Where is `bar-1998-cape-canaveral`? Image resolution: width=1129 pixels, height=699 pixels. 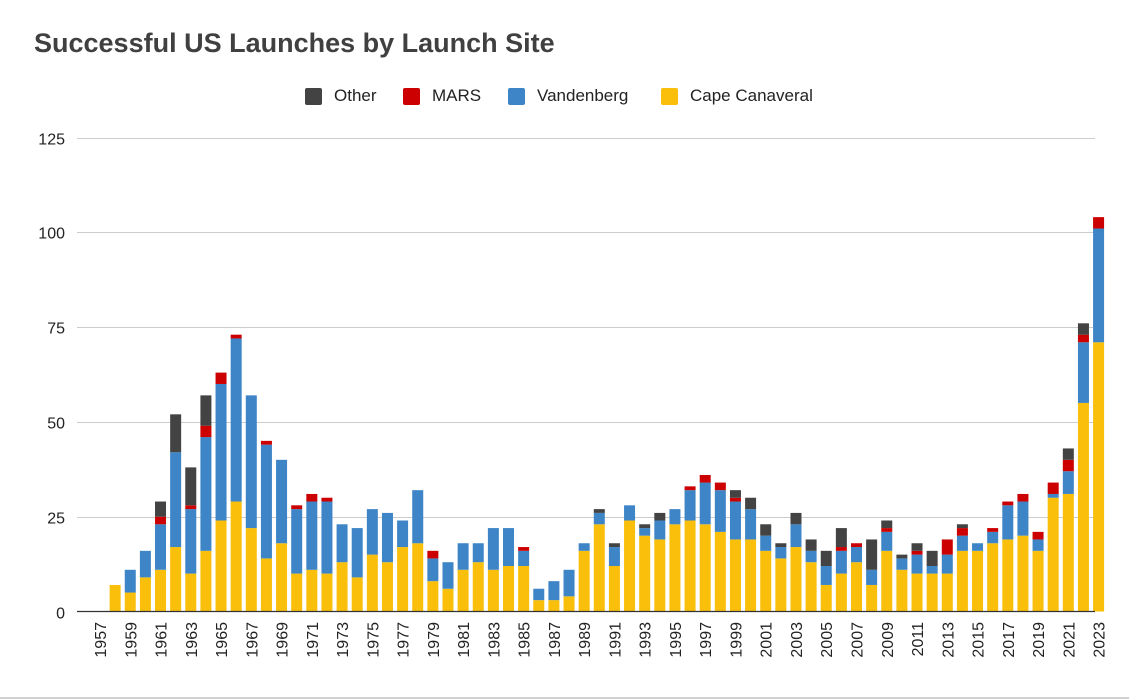 bar-1998-cape-canaveral is located at coordinates (720, 571).